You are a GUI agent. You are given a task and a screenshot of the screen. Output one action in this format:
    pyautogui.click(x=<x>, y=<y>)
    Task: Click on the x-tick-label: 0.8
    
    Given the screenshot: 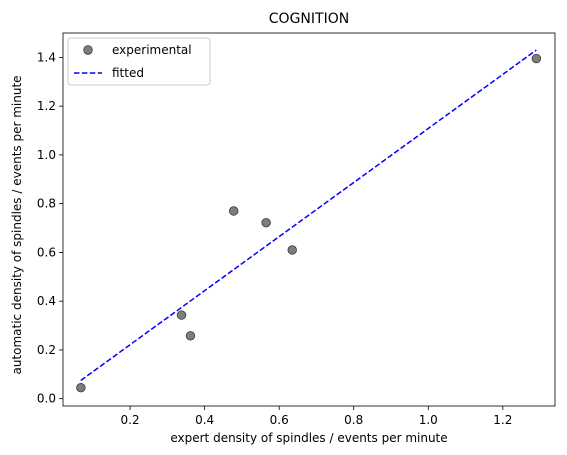 What is the action you would take?
    pyautogui.click(x=353, y=420)
    